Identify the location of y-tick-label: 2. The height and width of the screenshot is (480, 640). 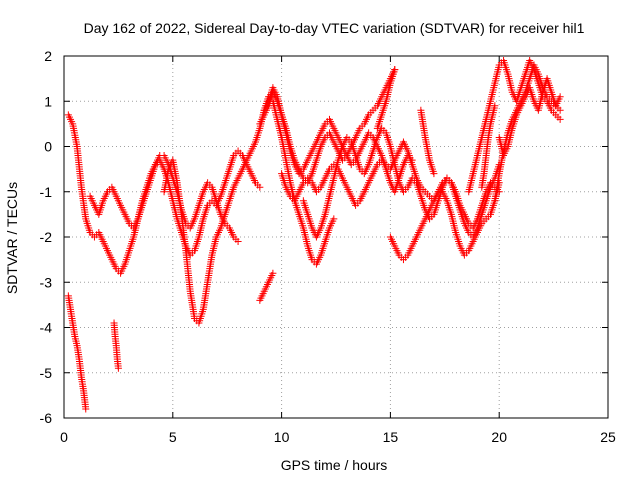
(48, 56).